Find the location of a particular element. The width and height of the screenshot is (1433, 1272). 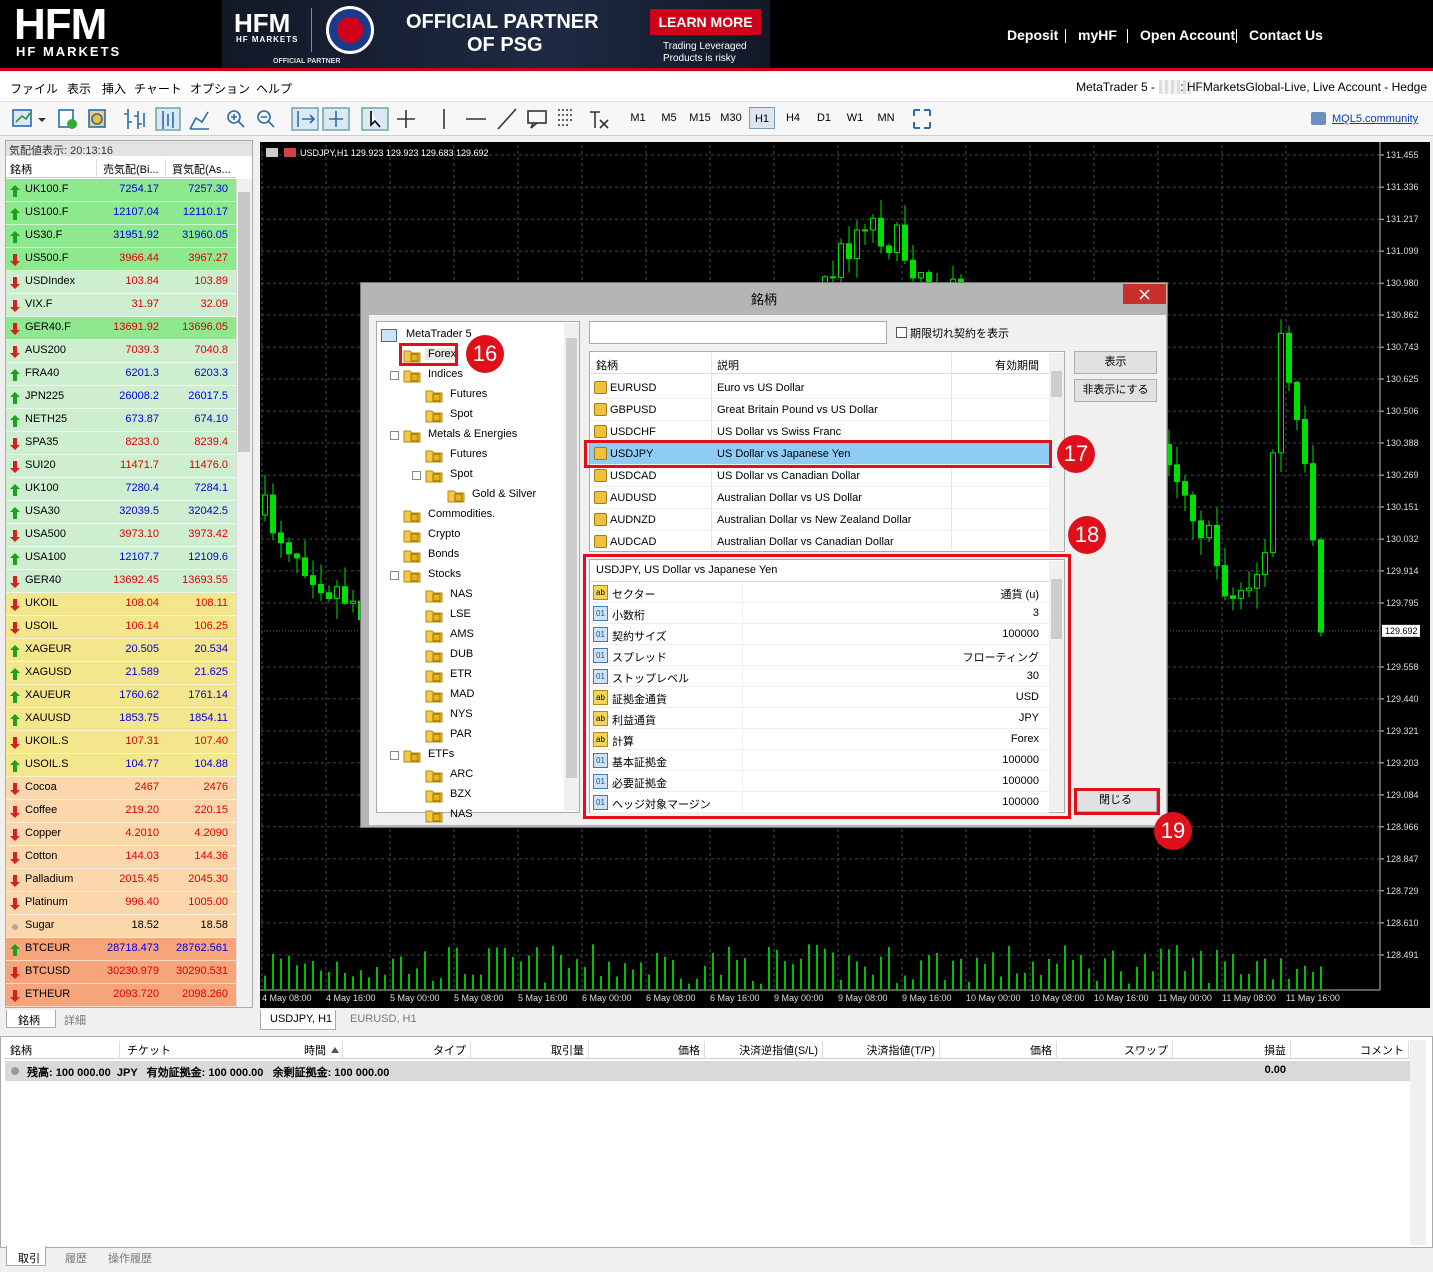

tree-label: NYS is located at coordinates (461, 714).